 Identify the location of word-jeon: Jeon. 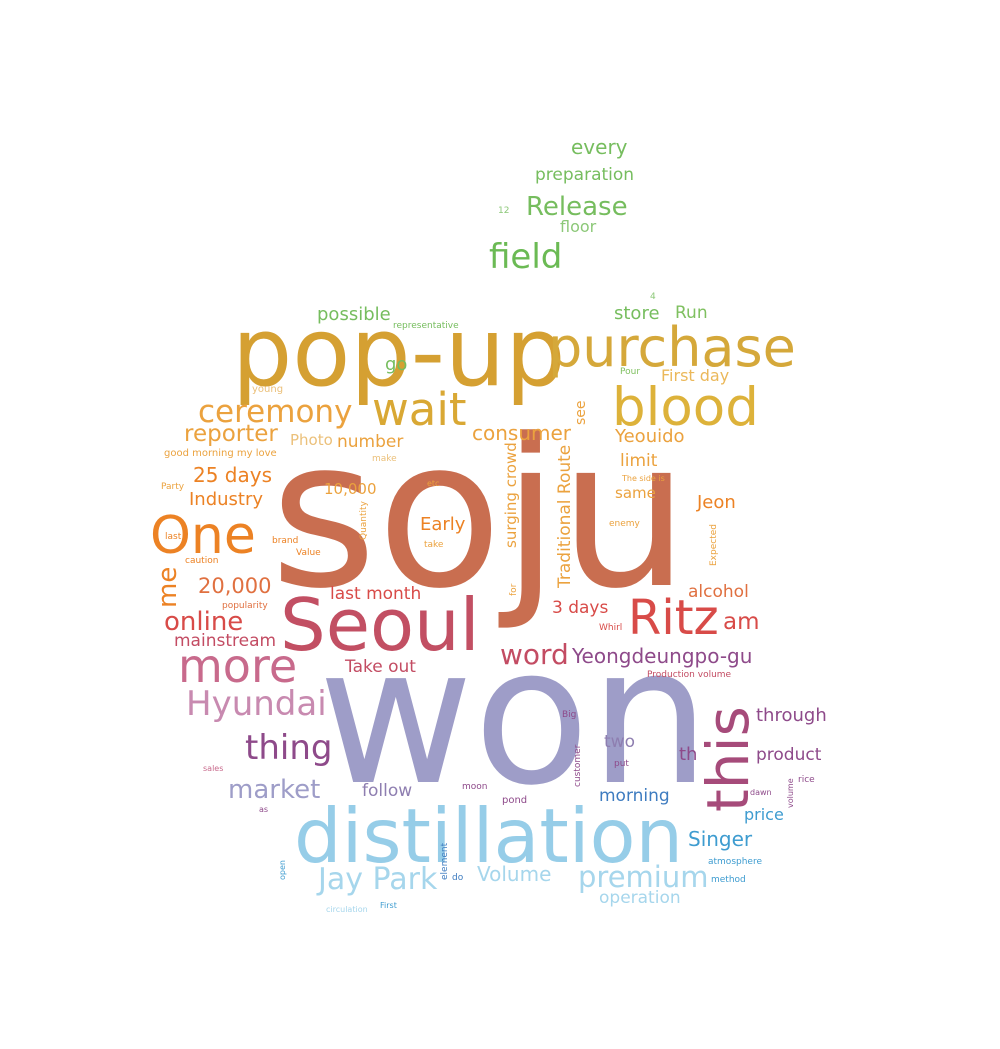
(716, 502).